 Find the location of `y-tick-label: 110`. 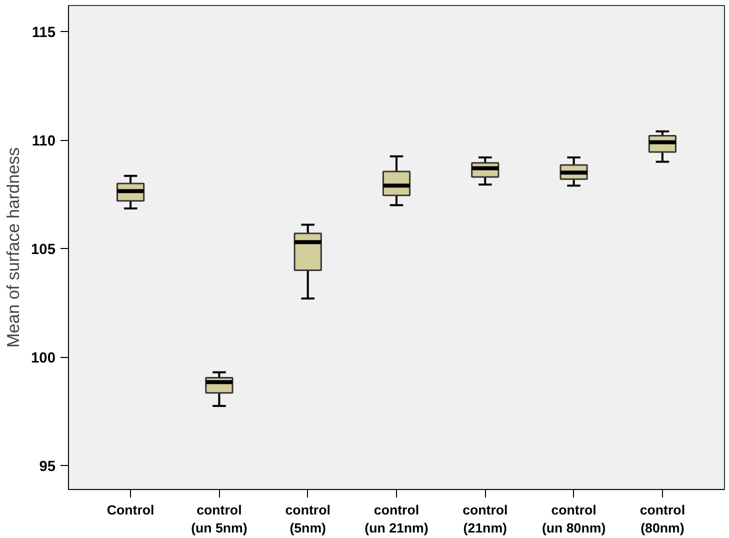

y-tick-label: 110 is located at coordinates (44, 142).